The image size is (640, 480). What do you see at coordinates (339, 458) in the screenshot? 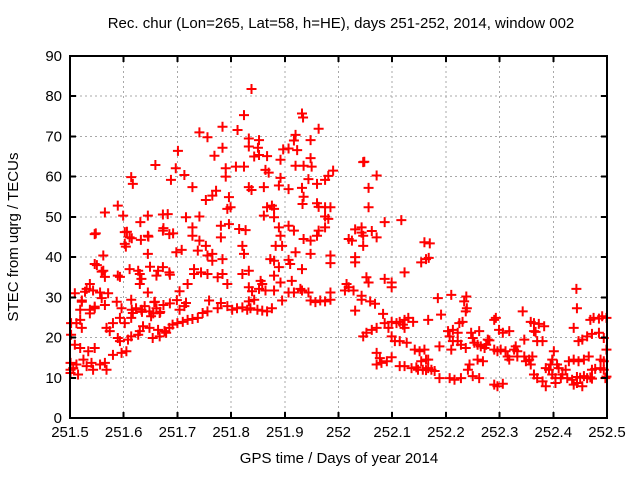
I see `x-axis-label: GPS time / Days of year 2014` at bounding box center [339, 458].